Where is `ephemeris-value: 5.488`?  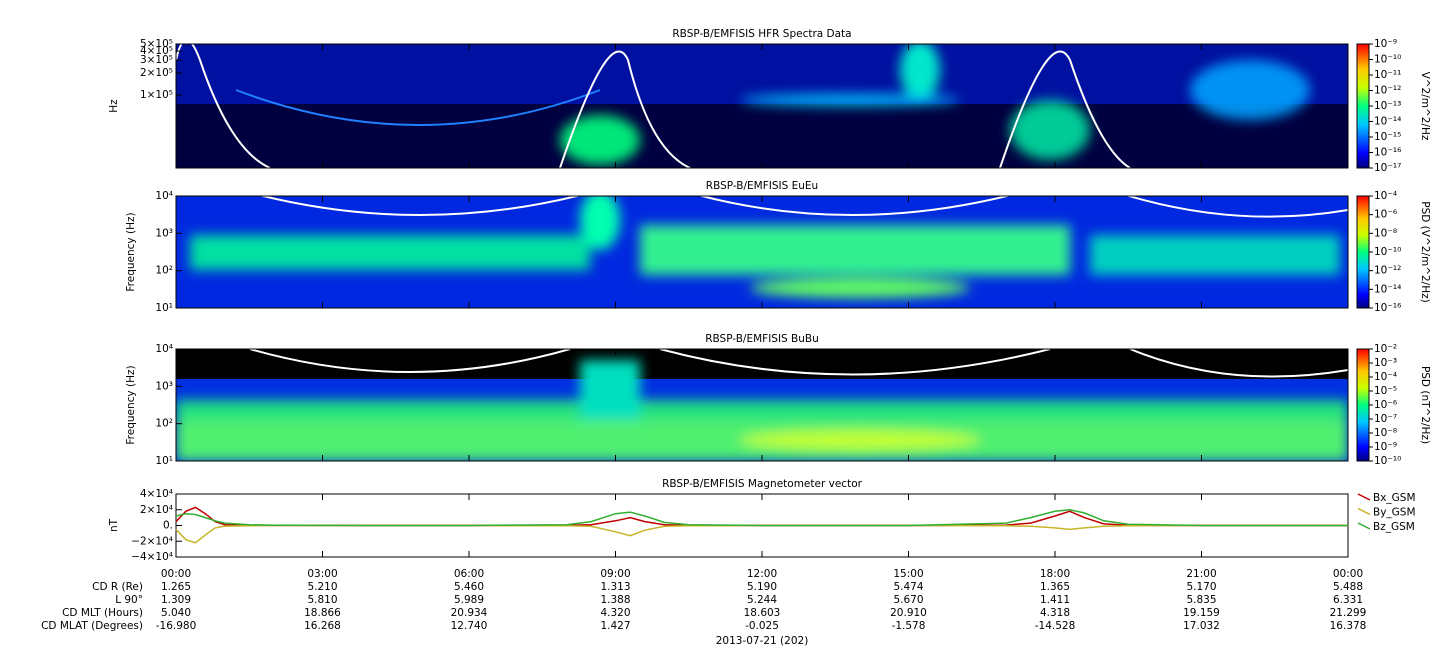 ephemeris-value: 5.488 is located at coordinates (1348, 587).